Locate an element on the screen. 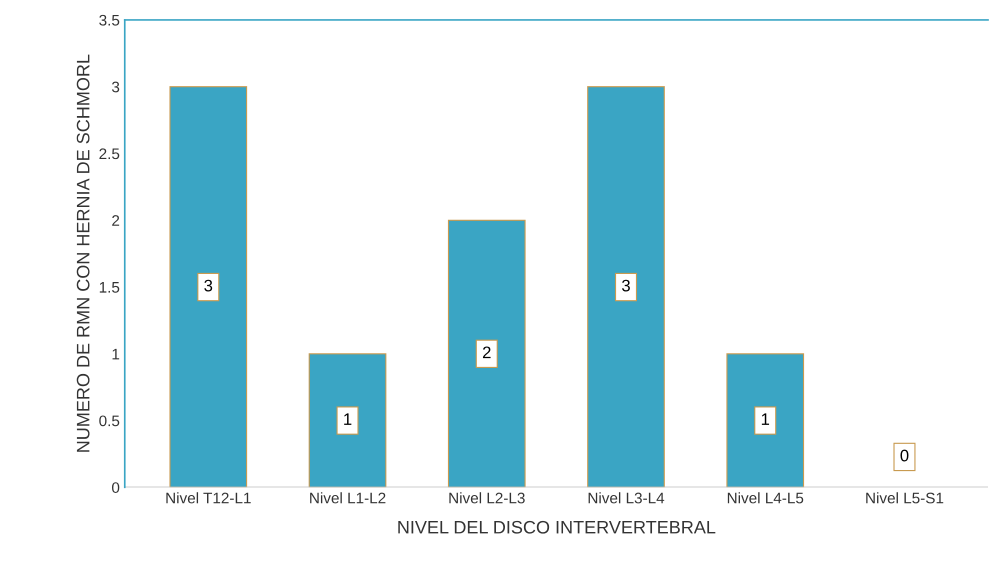 Image resolution: width=998 pixels, height=570 pixels. data-label: 2 is located at coordinates (486, 352).